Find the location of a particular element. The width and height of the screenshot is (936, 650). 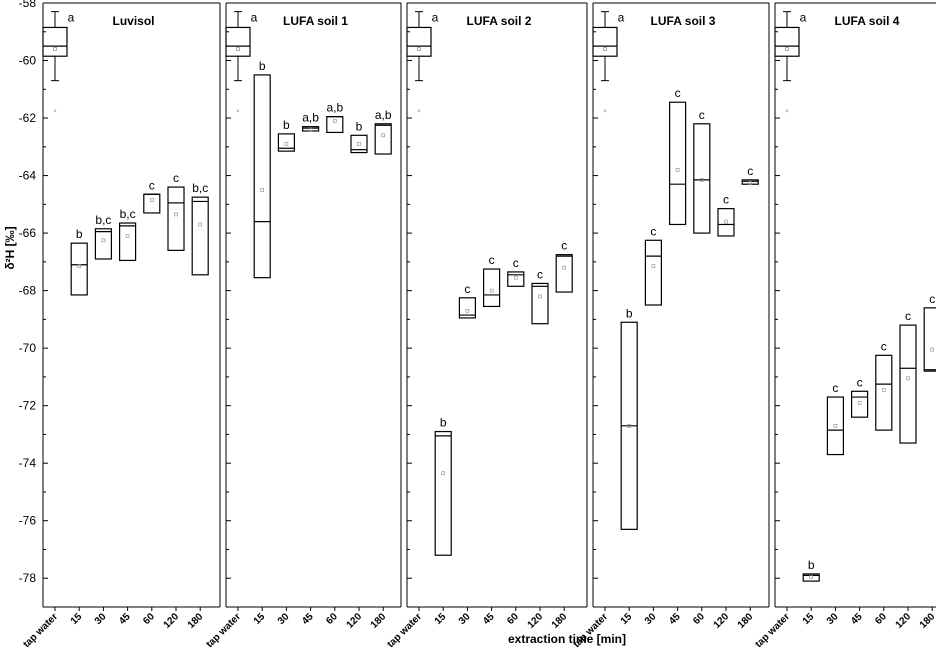

panel-title: Luvisol is located at coordinates (133, 21).